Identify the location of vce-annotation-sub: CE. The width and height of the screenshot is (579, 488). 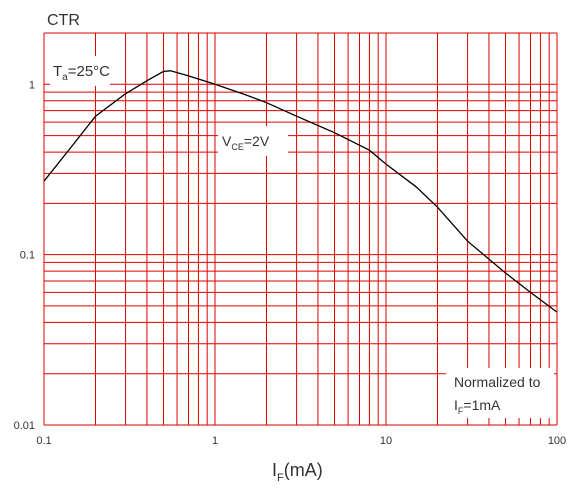
(237, 147).